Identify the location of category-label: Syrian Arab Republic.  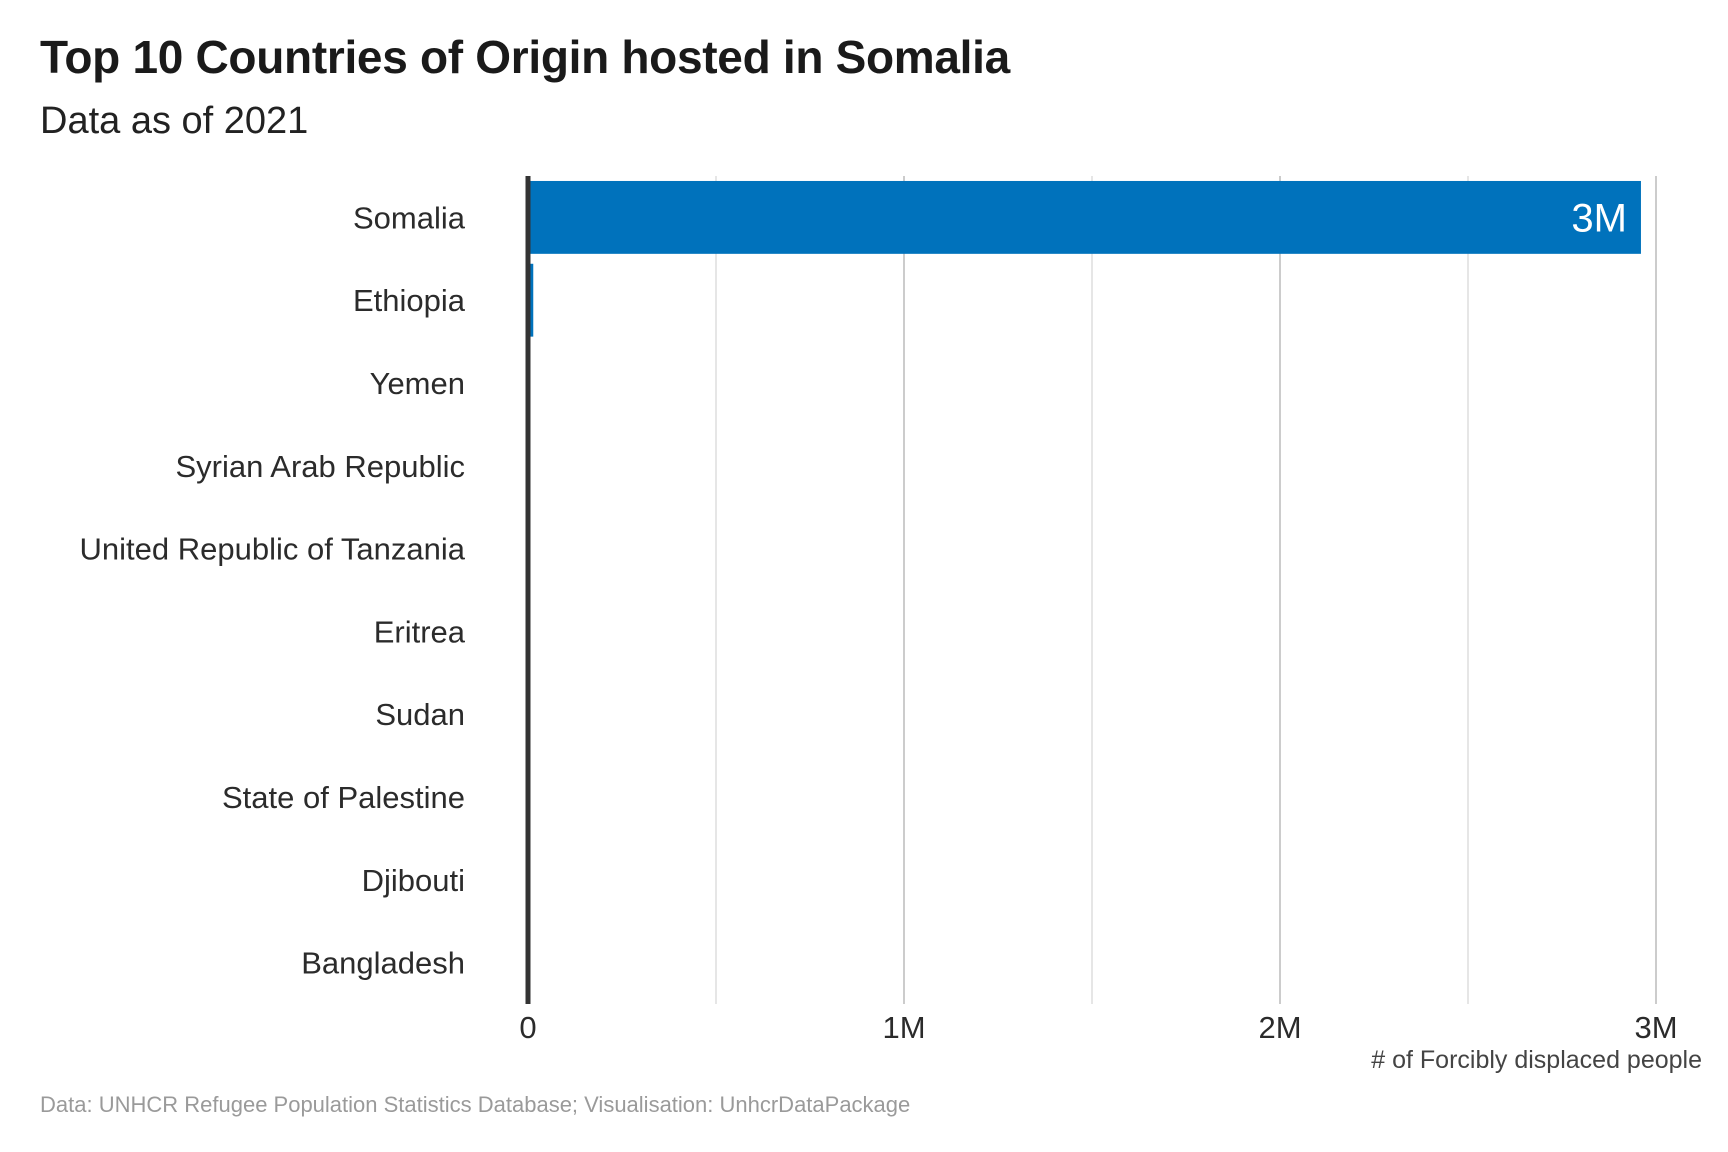
(321, 466).